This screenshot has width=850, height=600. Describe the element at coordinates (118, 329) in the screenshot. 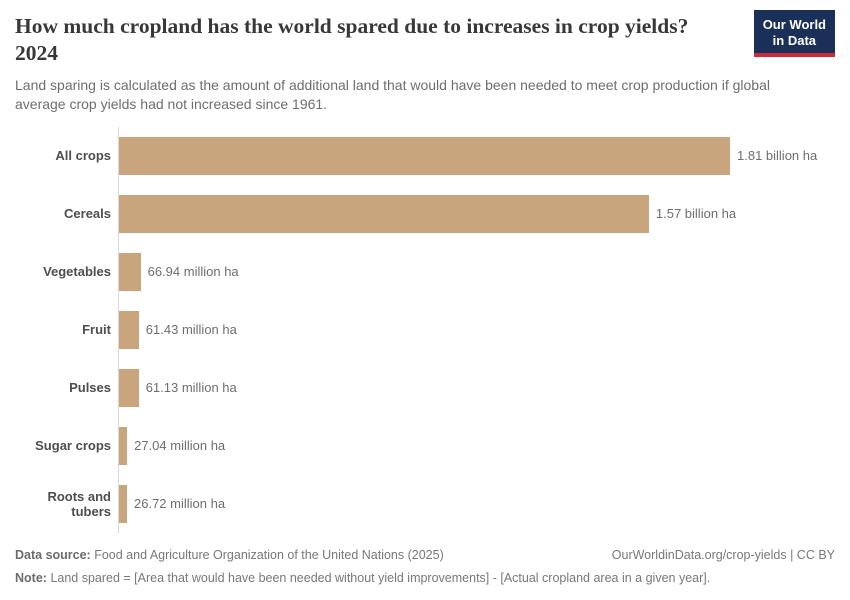

I see `y-axis-line` at that location.